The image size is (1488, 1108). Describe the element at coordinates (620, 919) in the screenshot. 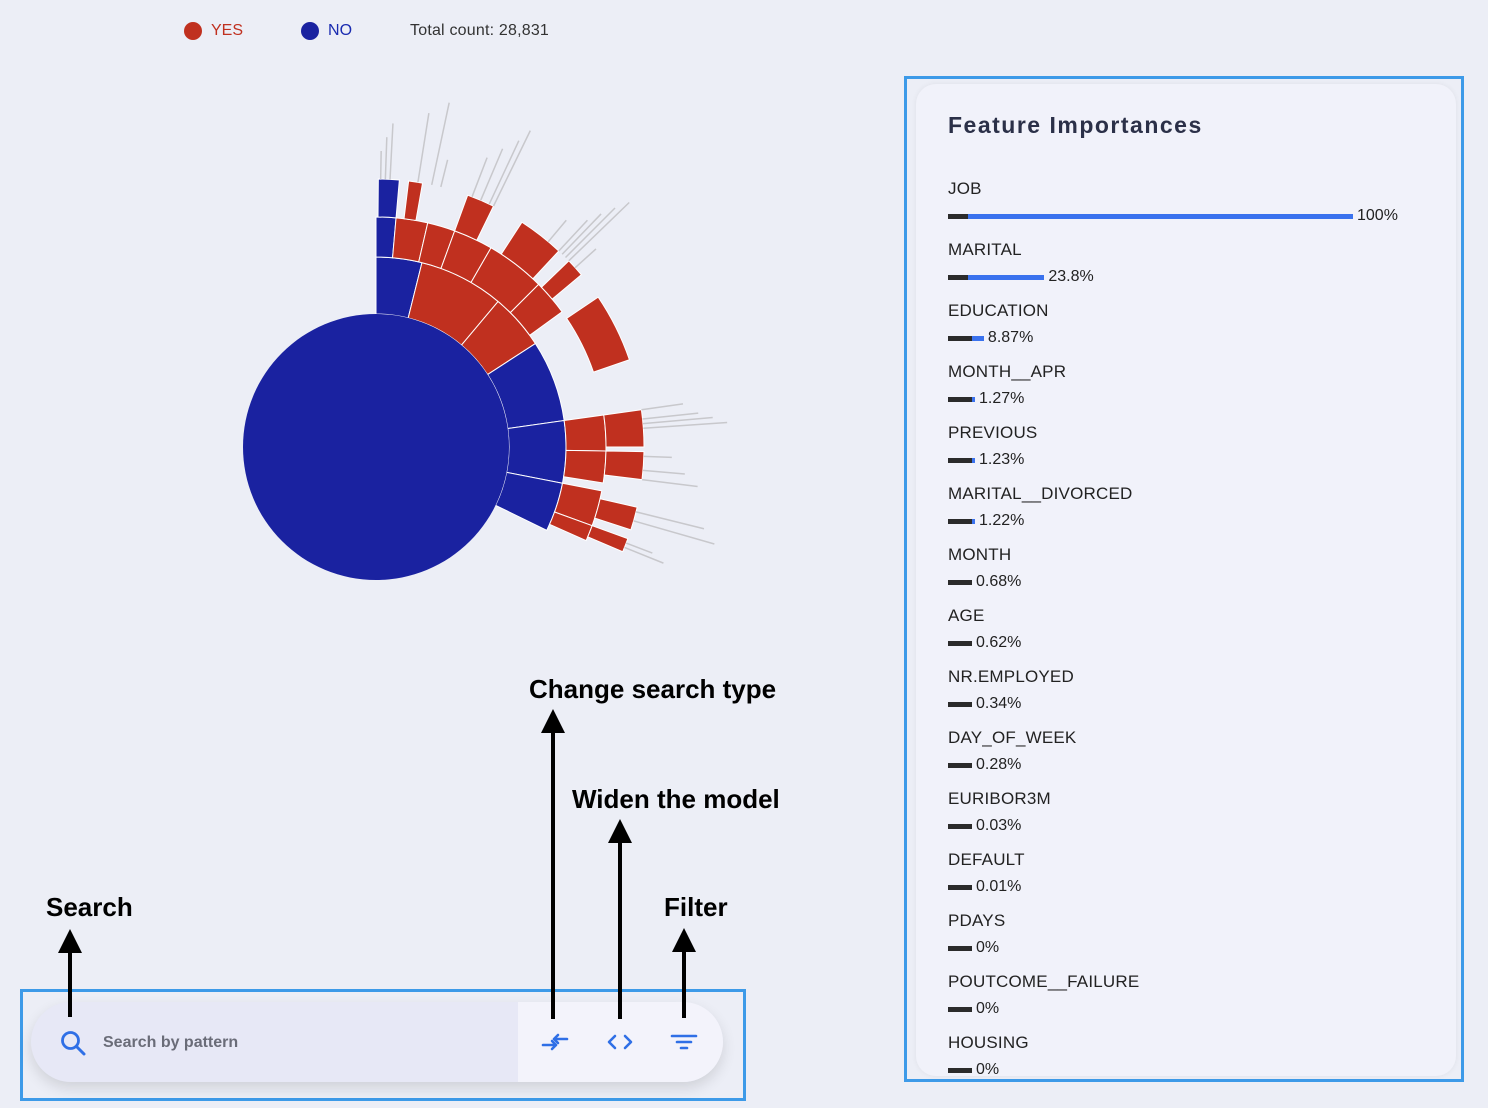

I see `arrow-widen-model` at that location.